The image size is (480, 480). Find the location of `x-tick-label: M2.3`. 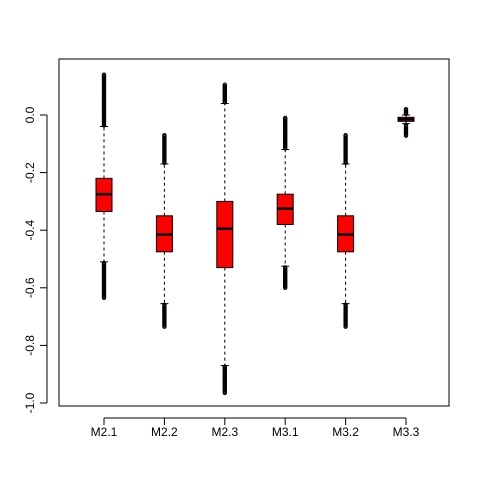

x-tick-label: M2.3 is located at coordinates (224, 432).